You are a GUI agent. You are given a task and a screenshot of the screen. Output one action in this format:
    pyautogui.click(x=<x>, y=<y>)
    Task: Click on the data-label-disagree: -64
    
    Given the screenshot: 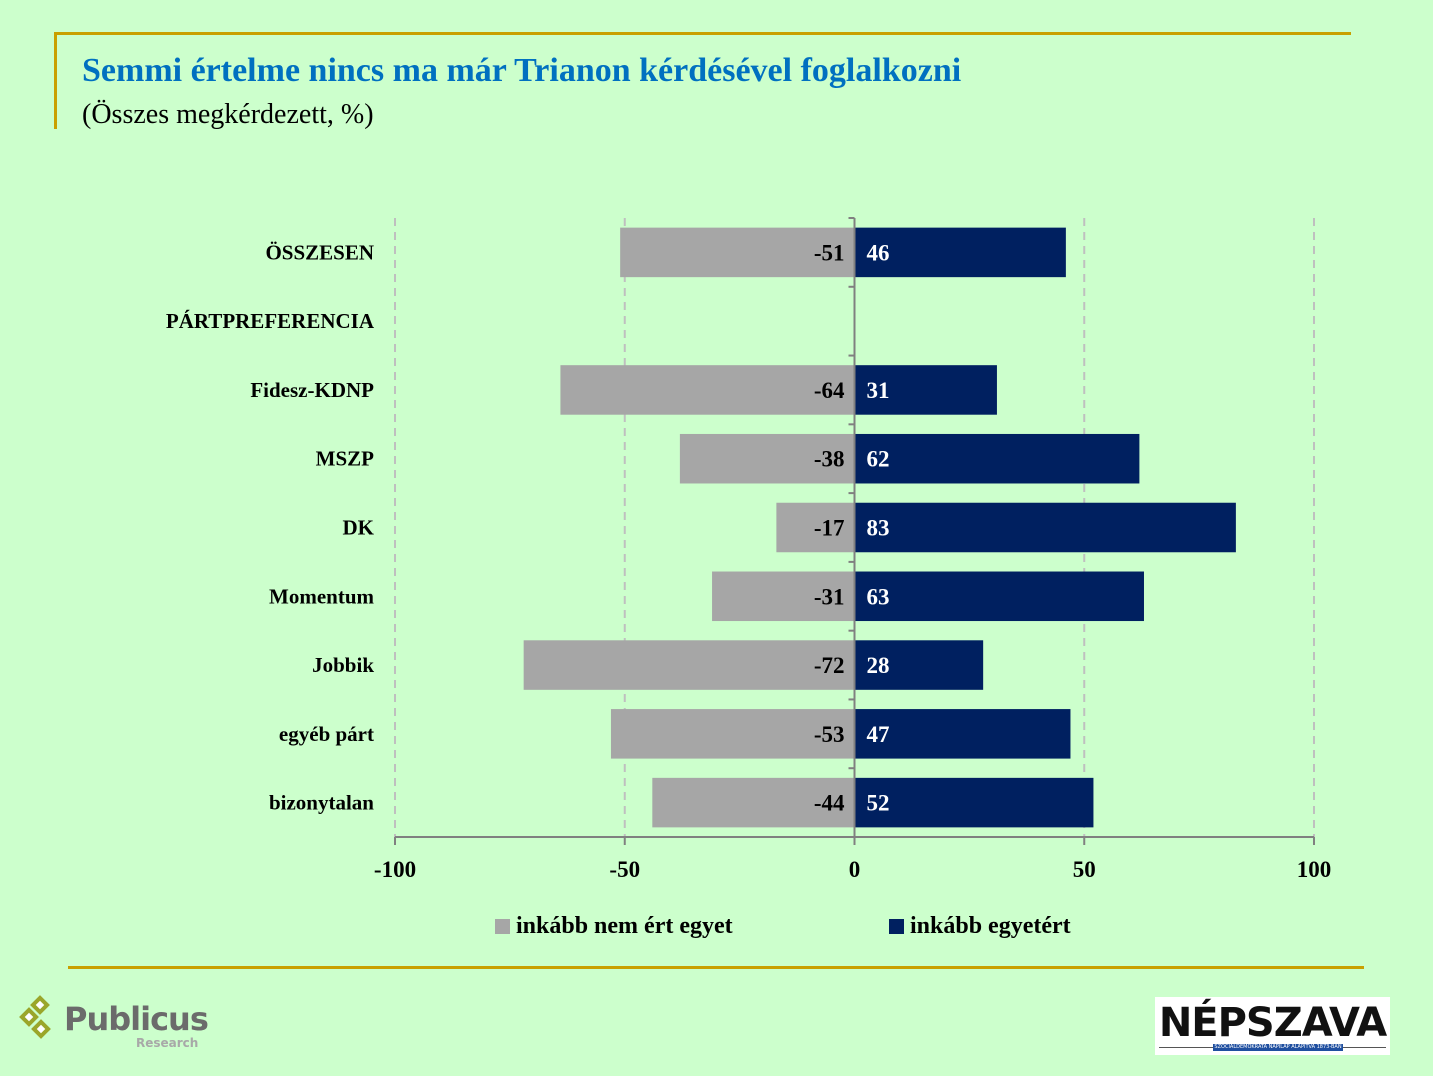 What is the action you would take?
    pyautogui.click(x=829, y=390)
    